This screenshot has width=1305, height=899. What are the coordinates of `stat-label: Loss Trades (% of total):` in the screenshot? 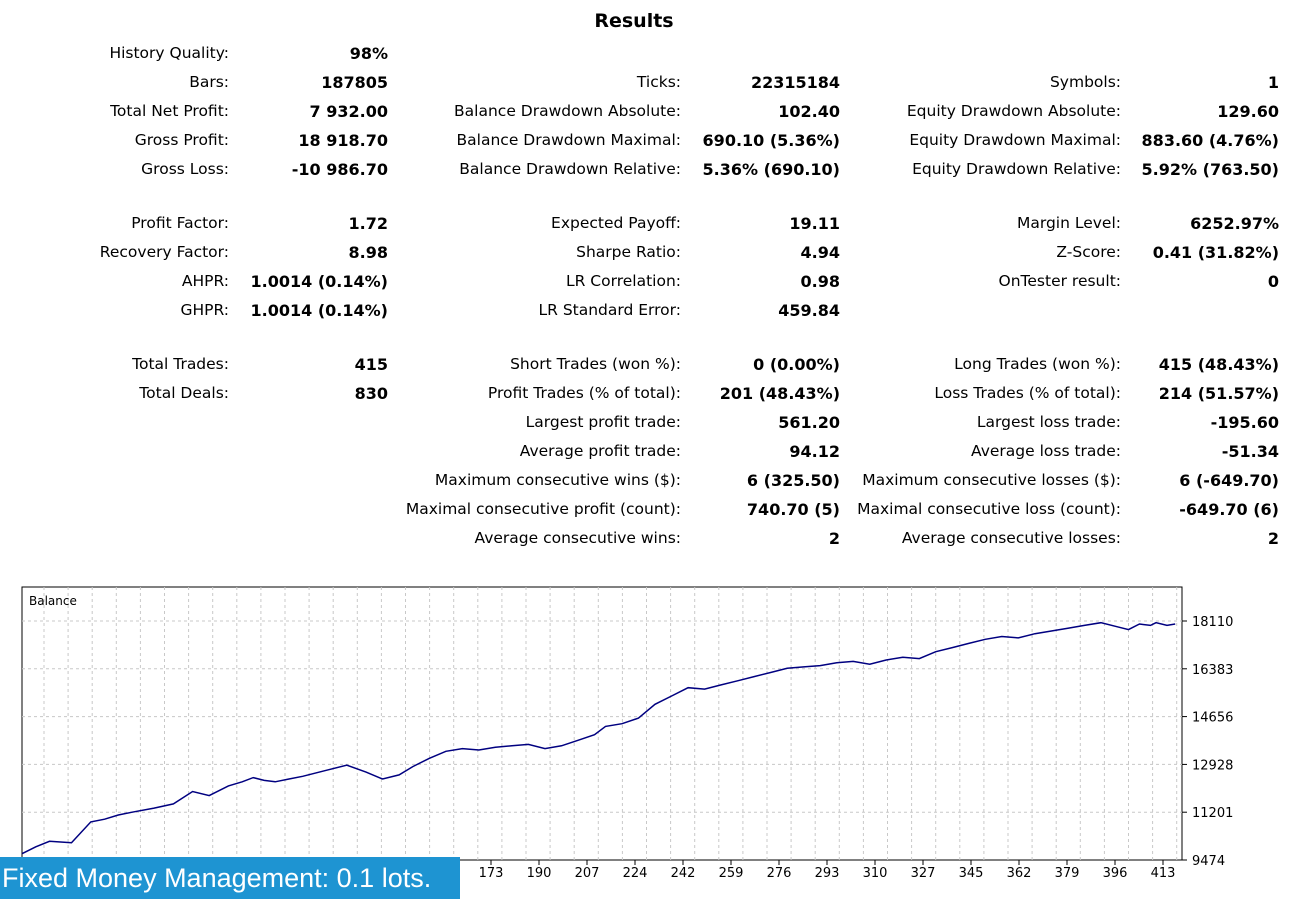 It's located at (1027, 393).